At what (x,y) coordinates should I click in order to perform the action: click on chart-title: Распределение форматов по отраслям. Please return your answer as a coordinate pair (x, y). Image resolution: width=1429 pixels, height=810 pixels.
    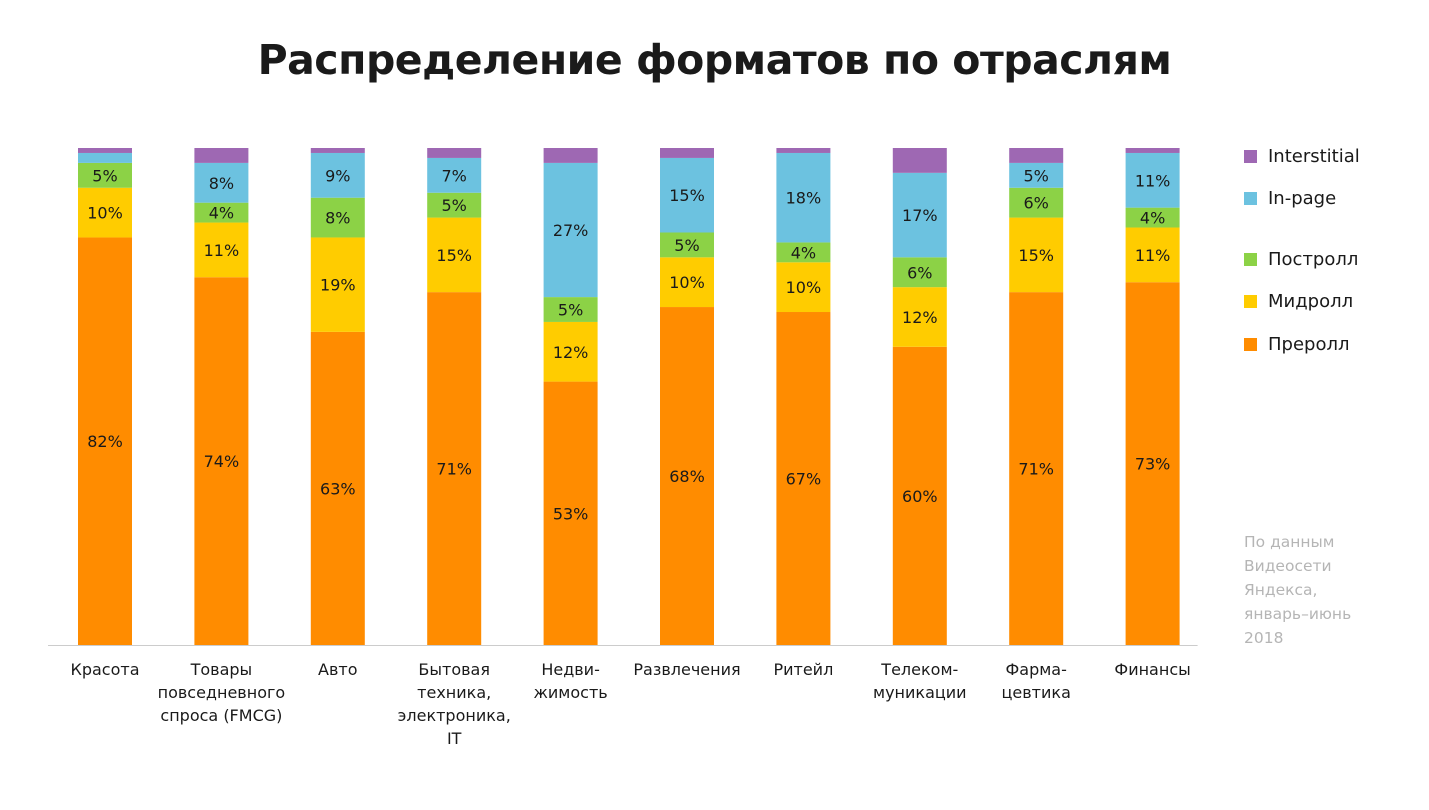
    Looking at the image, I should click on (714, 60).